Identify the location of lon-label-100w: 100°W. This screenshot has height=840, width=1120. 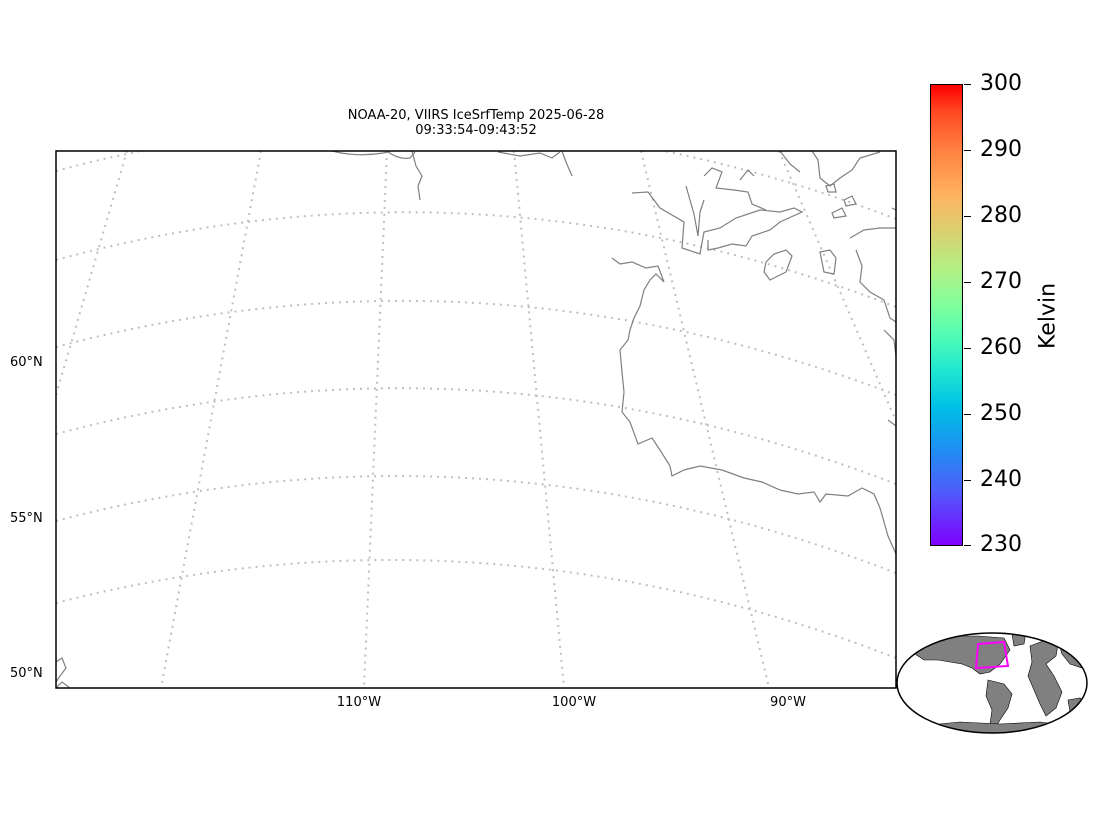
(574, 702).